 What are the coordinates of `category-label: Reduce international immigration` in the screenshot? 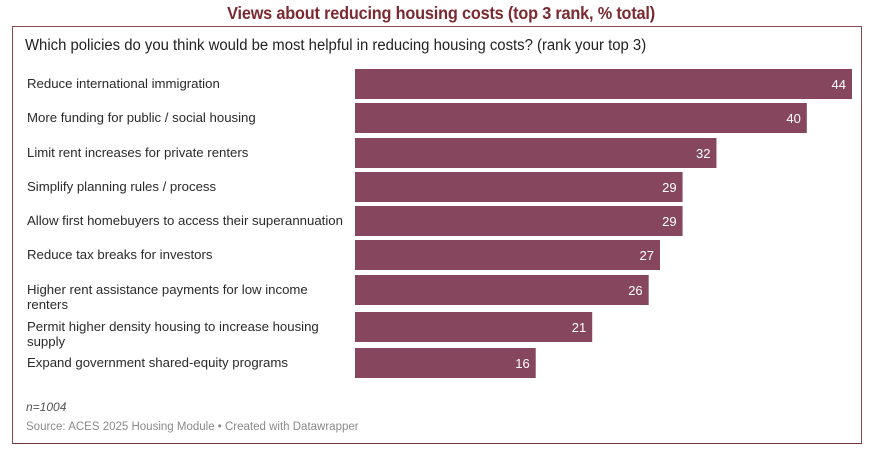 It's located at (123, 83).